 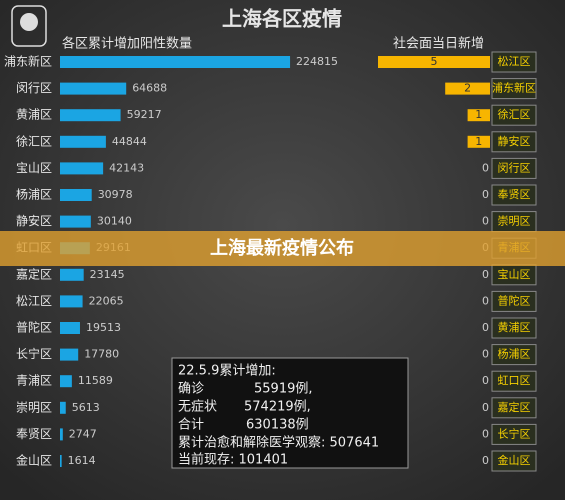 I want to click on logo, so click(x=29, y=26).